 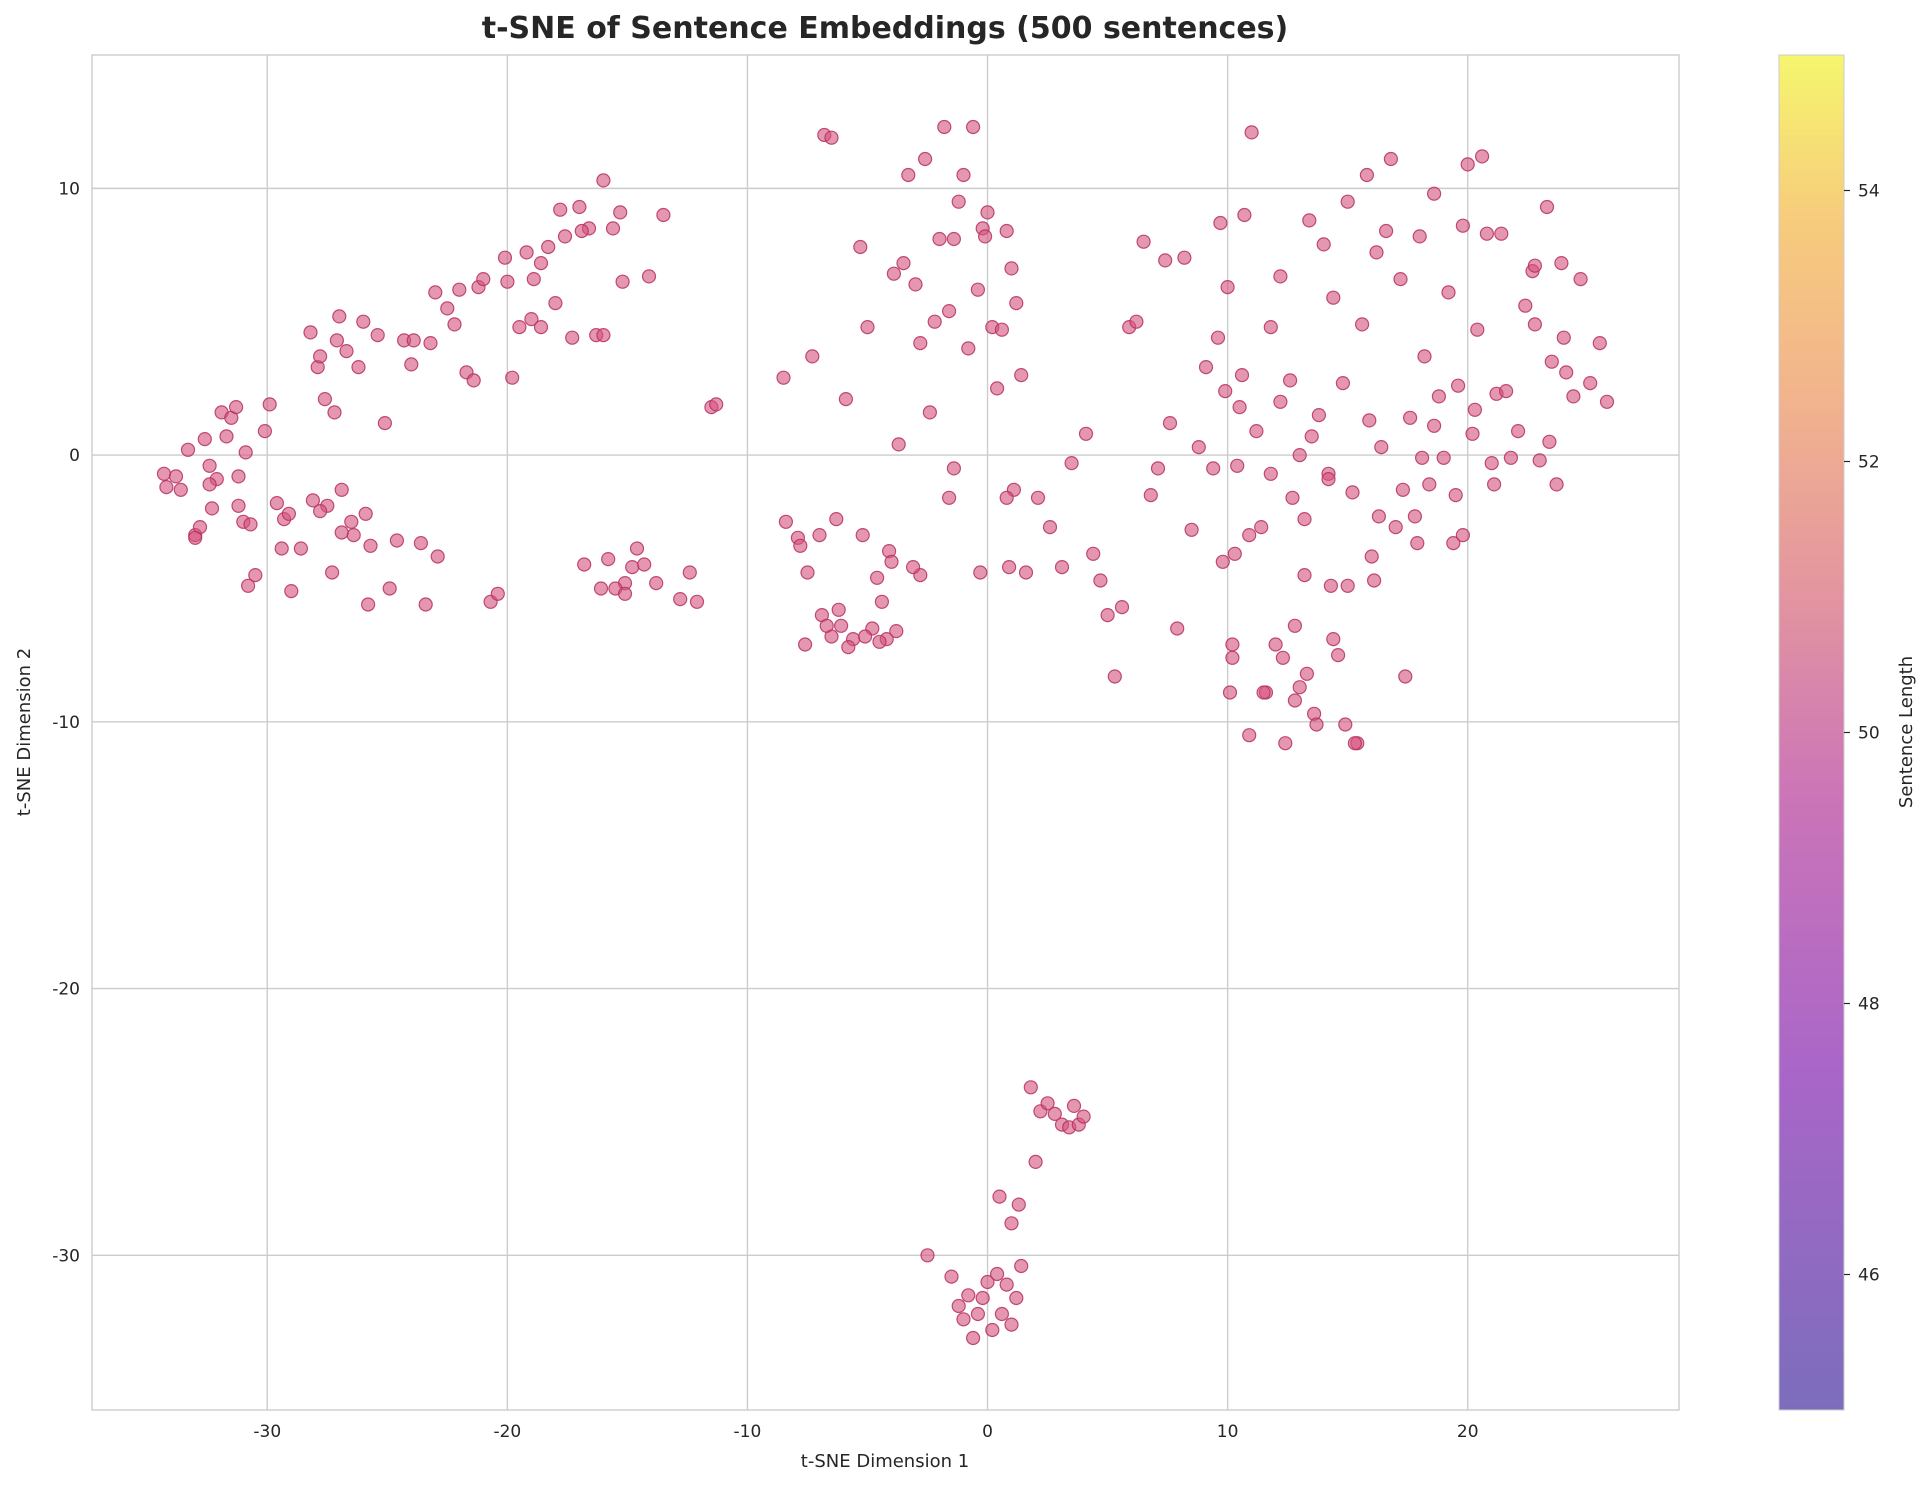 What do you see at coordinates (507, 1432) in the screenshot?
I see `x-tick-label: -20` at bounding box center [507, 1432].